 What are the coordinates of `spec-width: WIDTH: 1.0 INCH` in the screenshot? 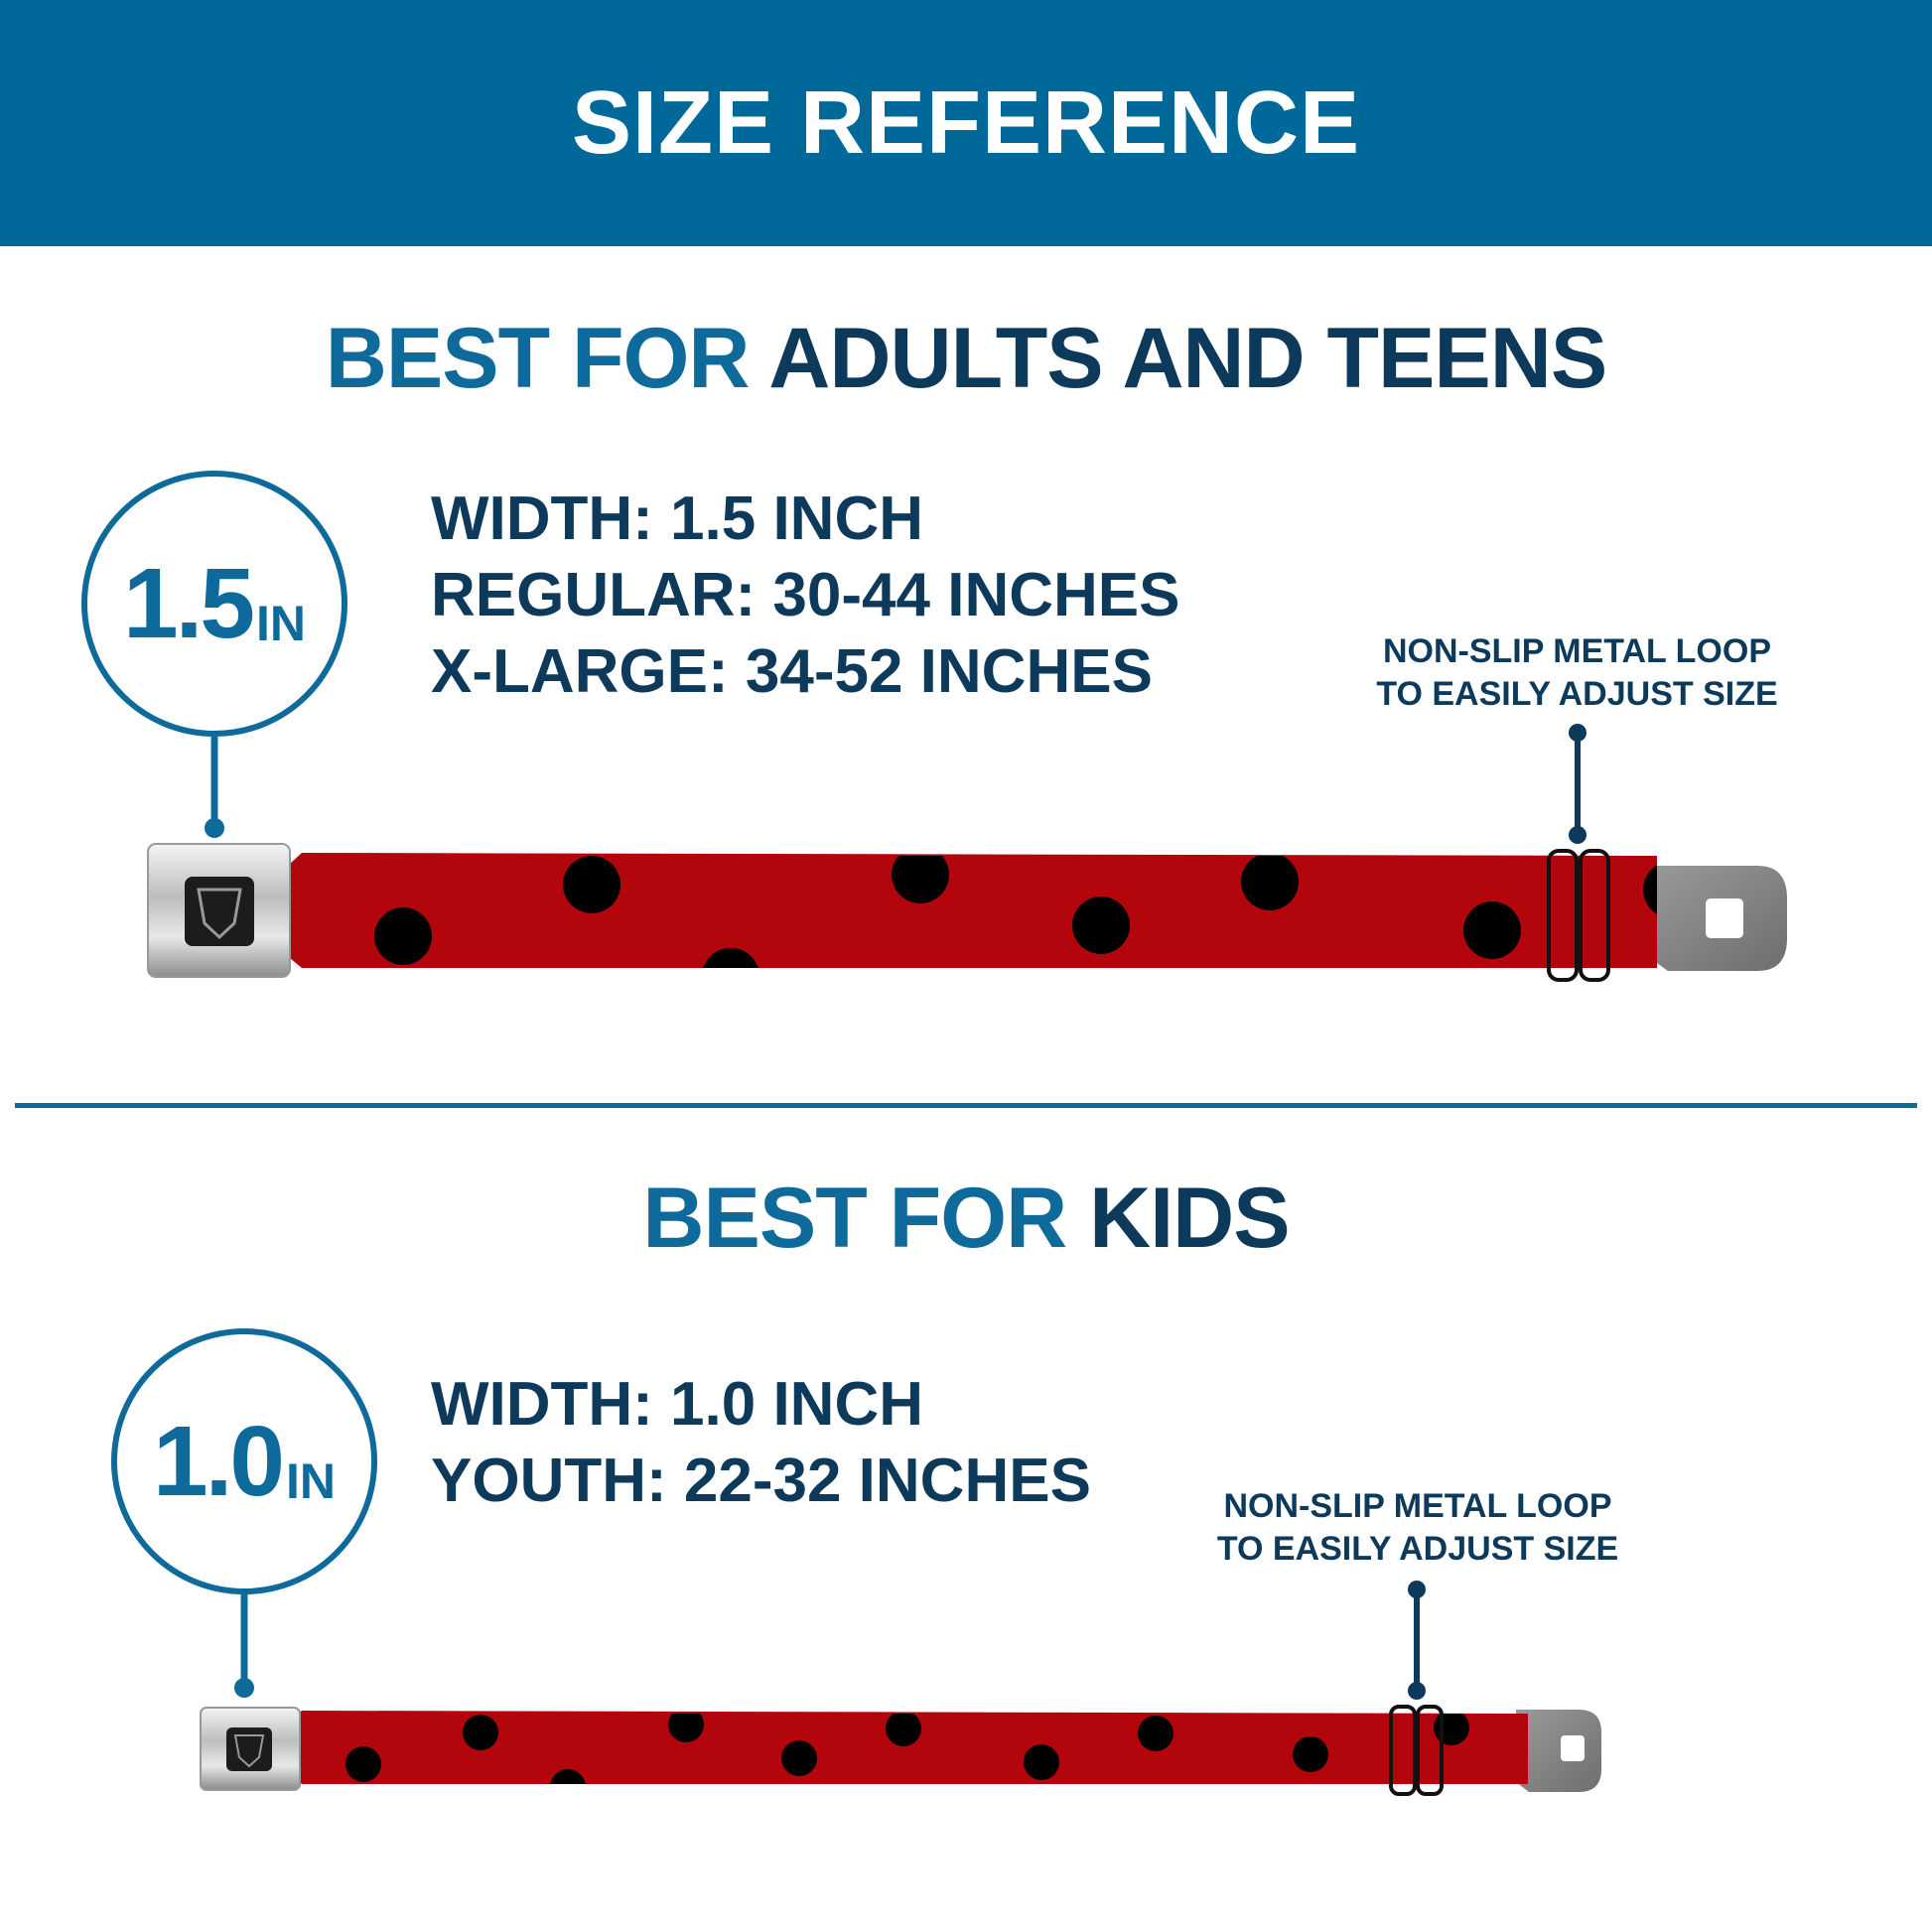 It's located at (677, 1404).